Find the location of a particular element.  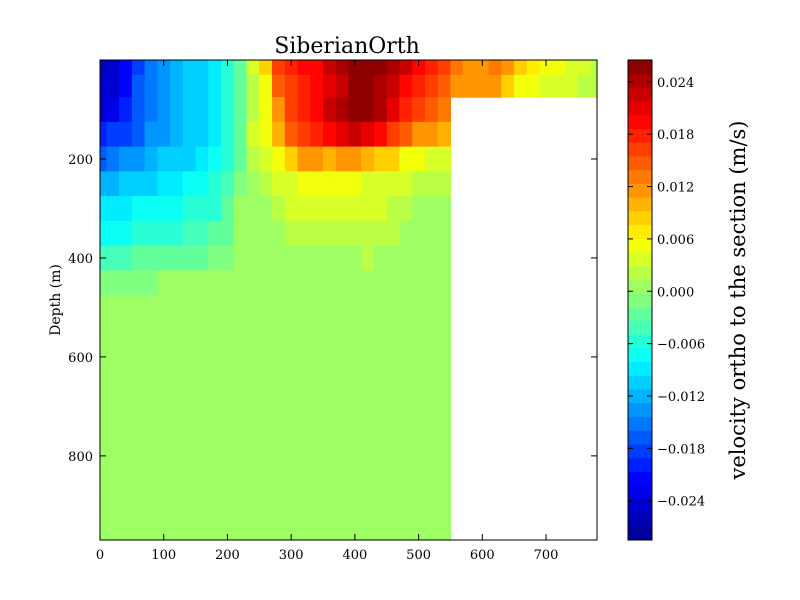

y-tick-label: 600 is located at coordinates (80, 358).